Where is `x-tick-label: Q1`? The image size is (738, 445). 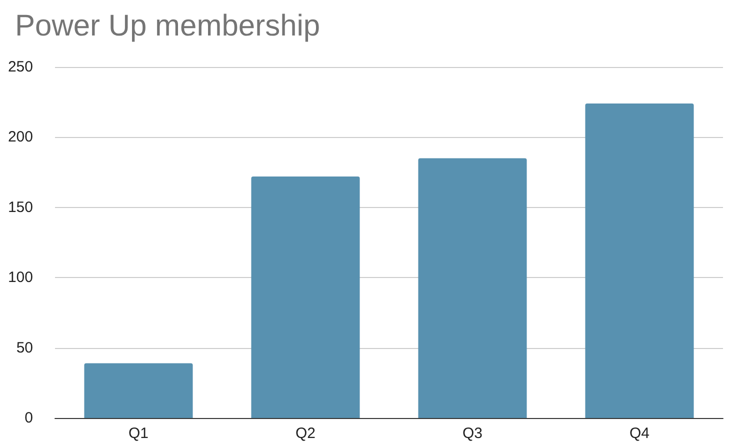 x-tick-label: Q1 is located at coordinates (138, 433).